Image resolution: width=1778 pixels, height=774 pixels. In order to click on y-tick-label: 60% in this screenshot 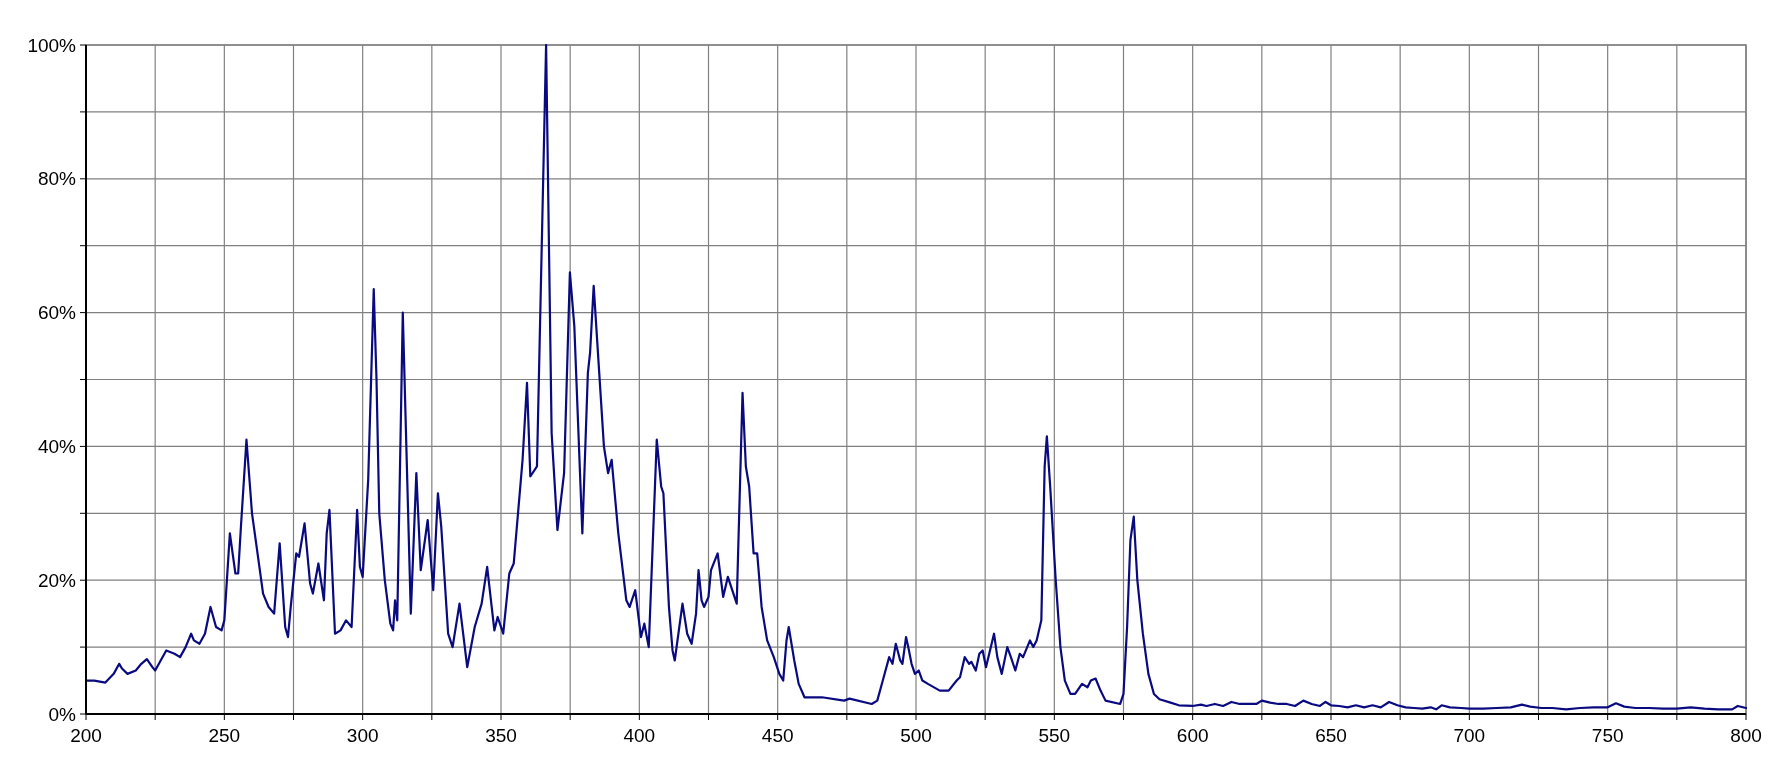, I will do `click(57, 313)`.